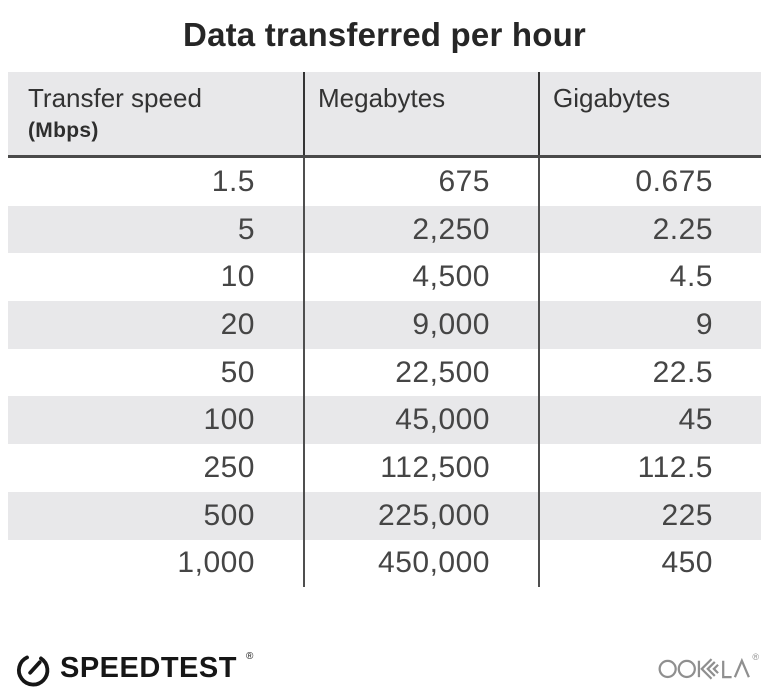 This screenshot has width=769, height=698. I want to click on table-row: 500 225,000 225, so click(384, 515).